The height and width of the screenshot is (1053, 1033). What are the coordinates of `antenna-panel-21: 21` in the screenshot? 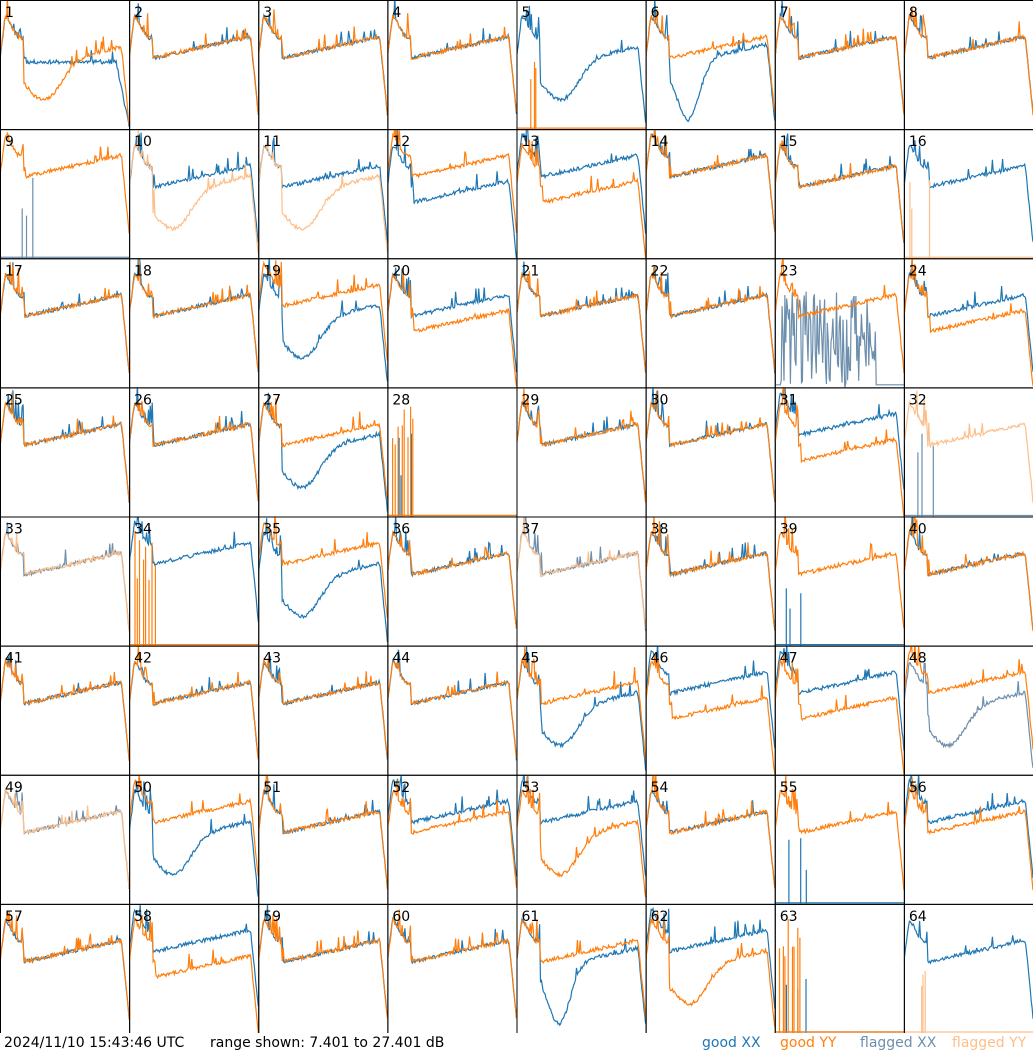 It's located at (581, 323).